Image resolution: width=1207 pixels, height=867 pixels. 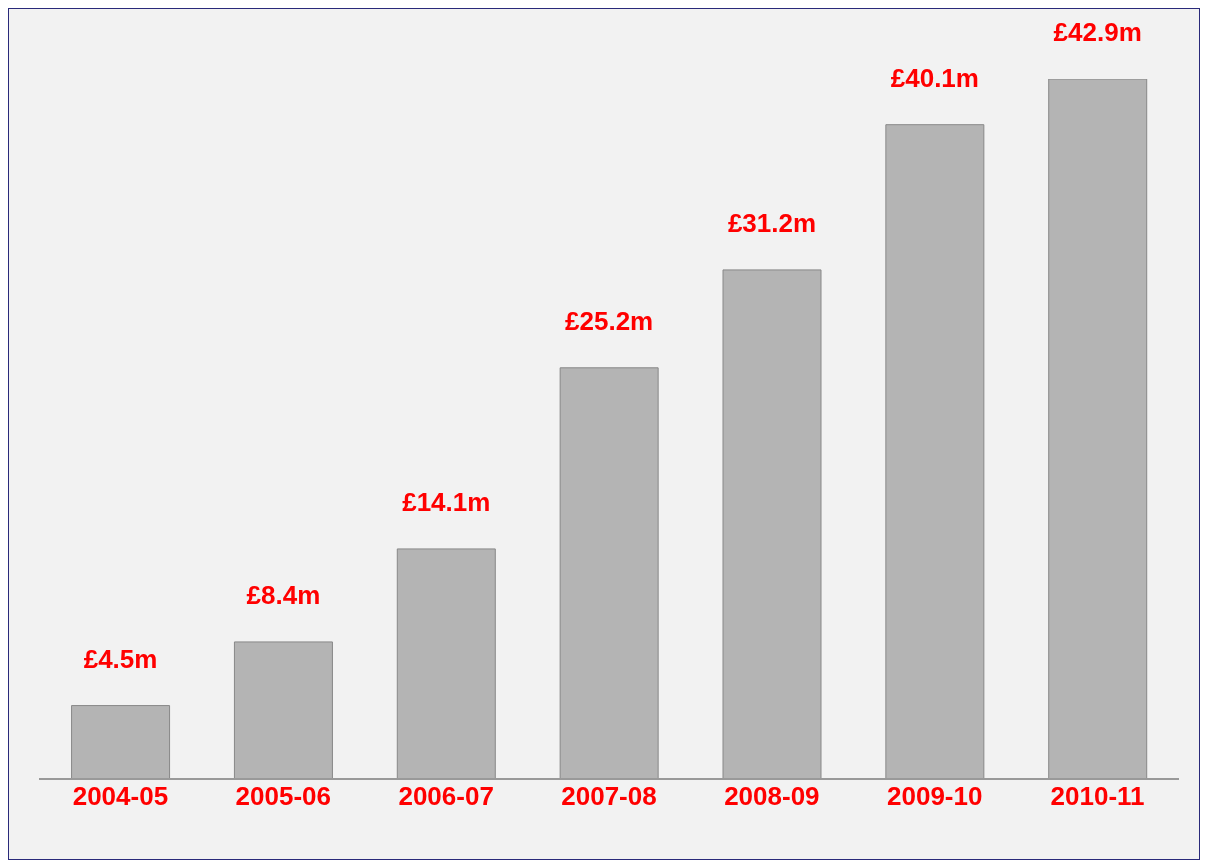 I want to click on x-tick-label: 2005-06, so click(x=283, y=796).